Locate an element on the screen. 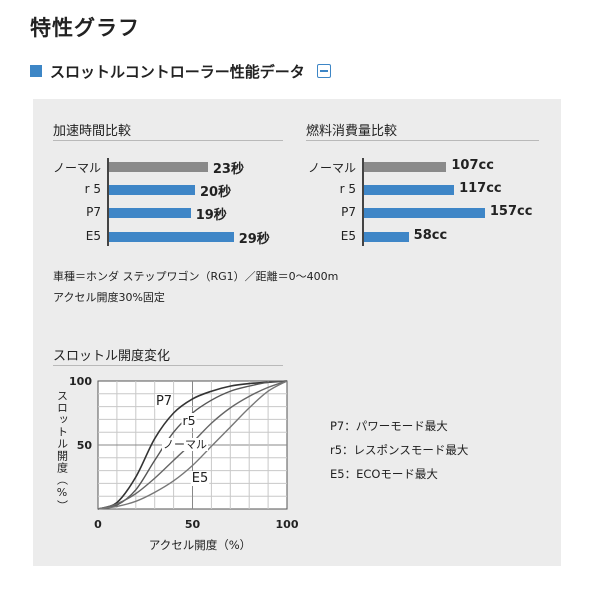  fuel-bar-value: 107cc is located at coordinates (472, 165).